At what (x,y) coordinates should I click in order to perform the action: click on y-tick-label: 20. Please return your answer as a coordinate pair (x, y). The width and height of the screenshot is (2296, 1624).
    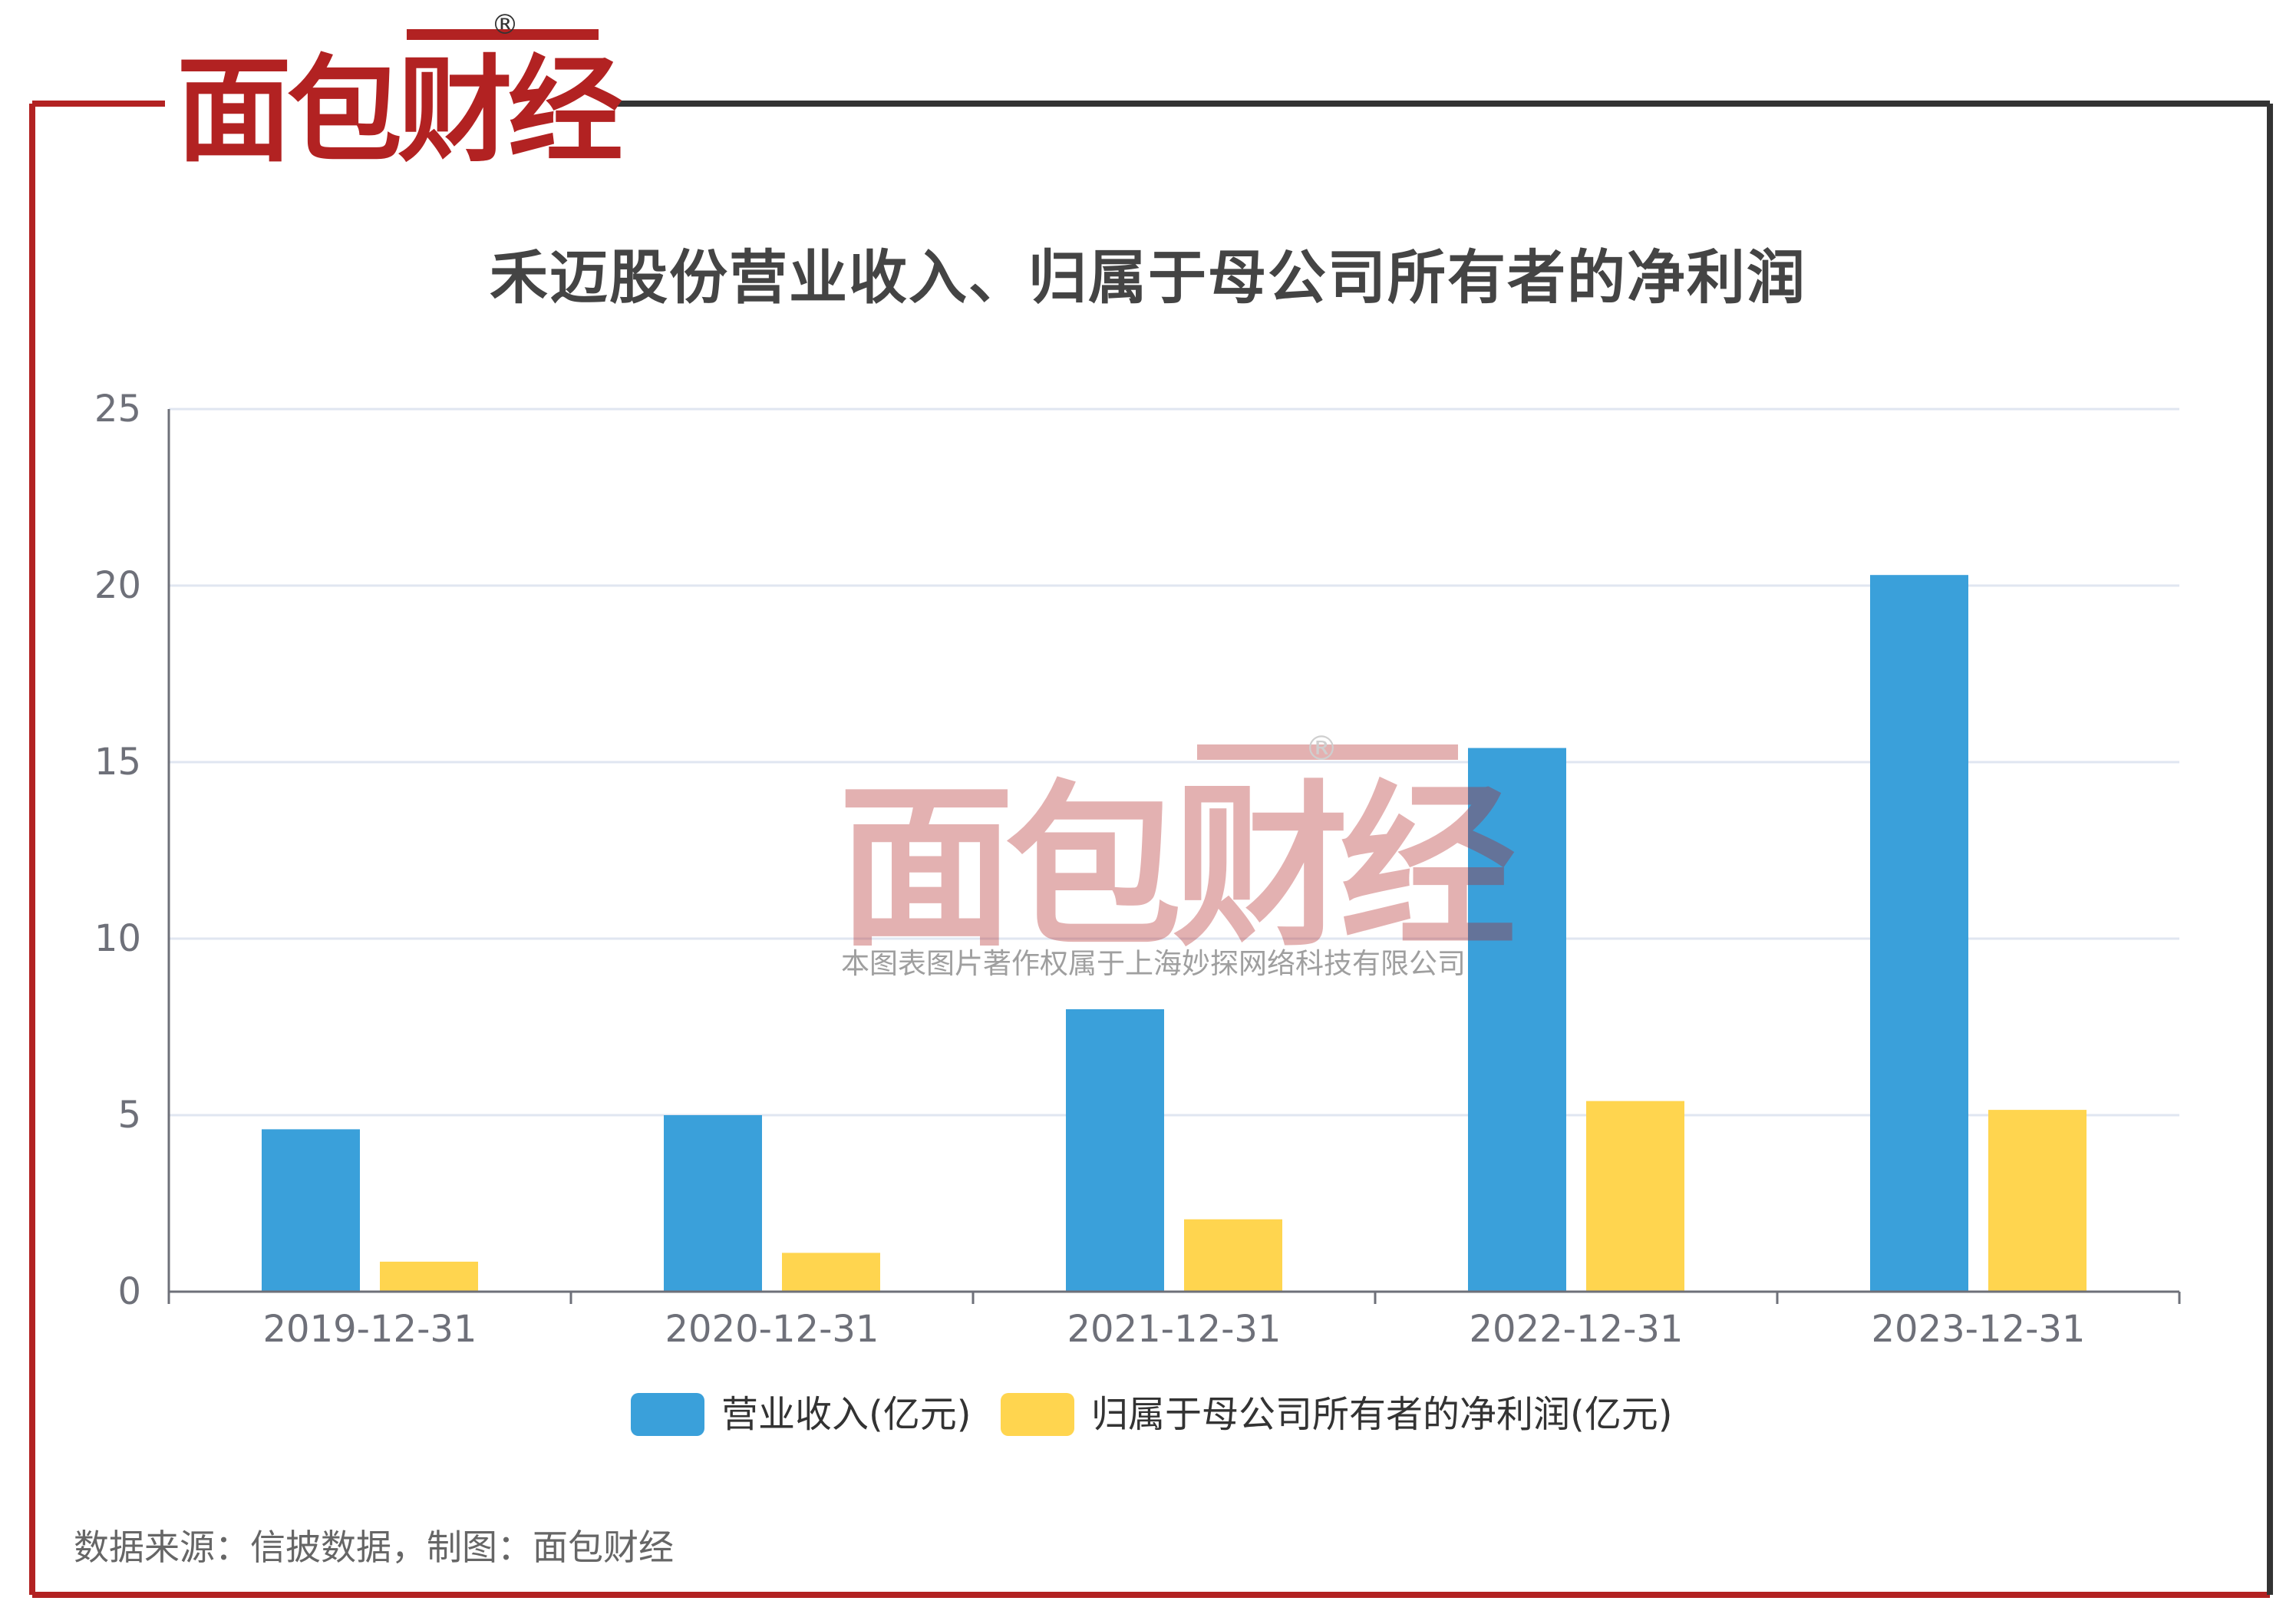
    Looking at the image, I should click on (117, 585).